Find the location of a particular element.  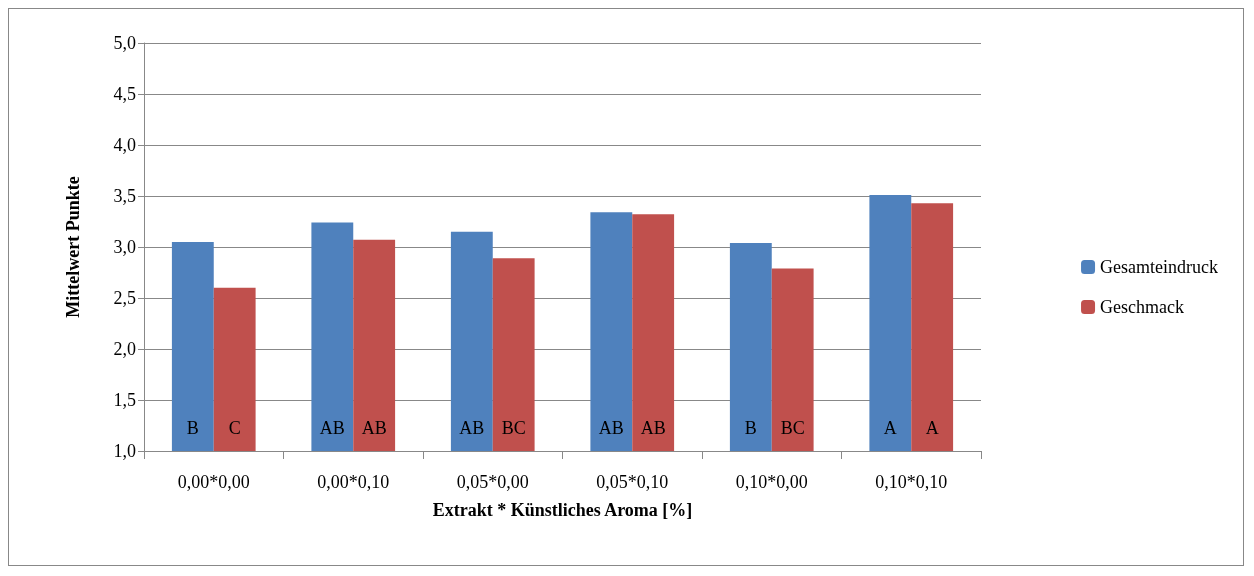

y-tick-label: 2,5 is located at coordinates (124, 298).